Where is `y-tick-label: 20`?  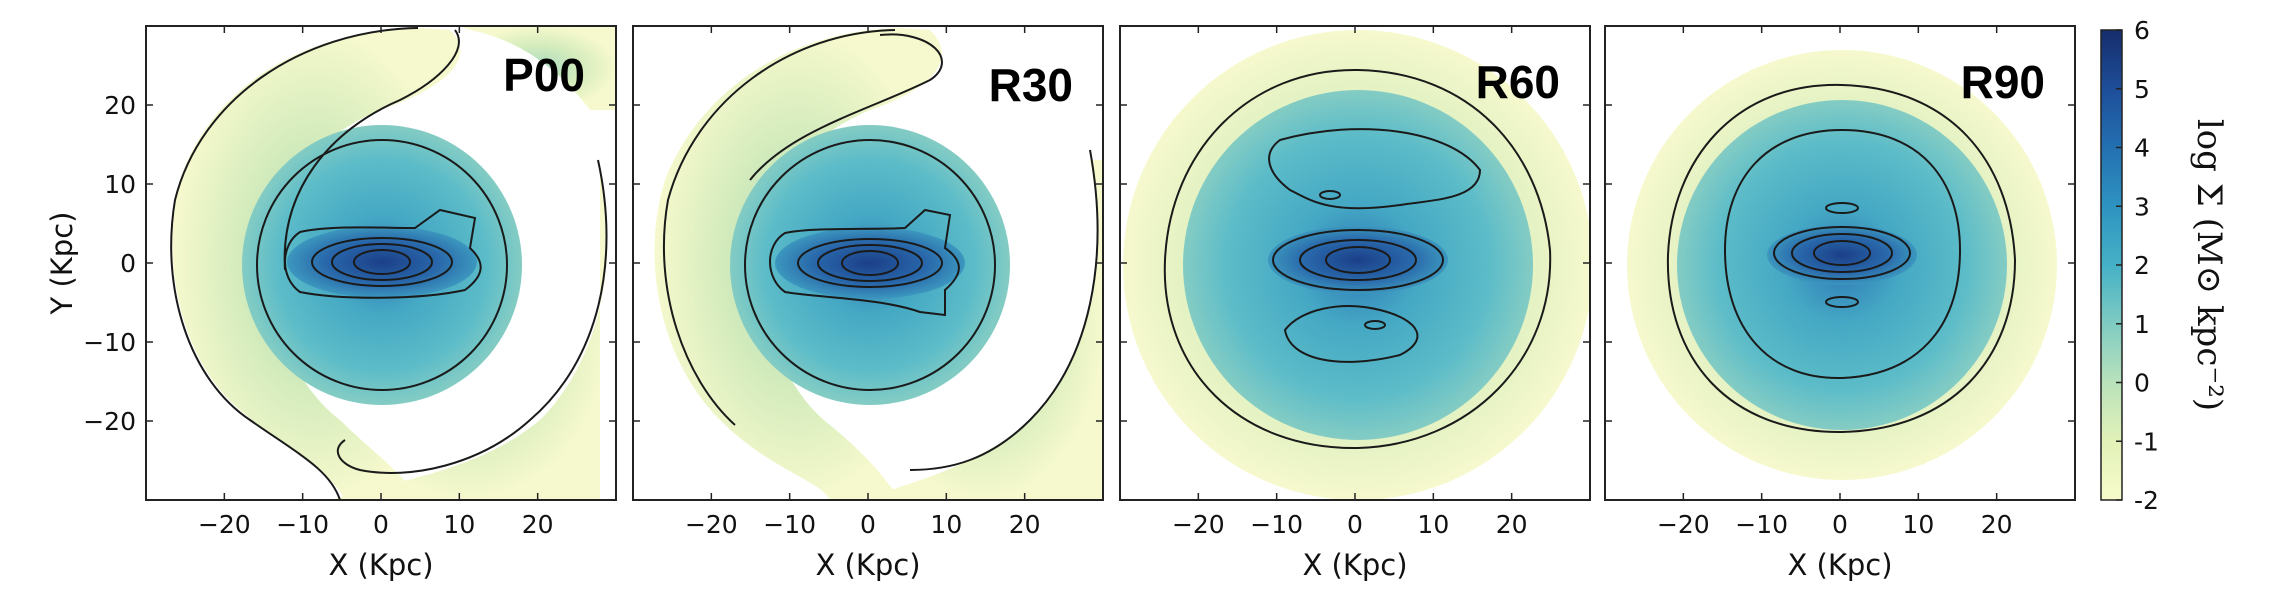 y-tick-label: 20 is located at coordinates (120, 105).